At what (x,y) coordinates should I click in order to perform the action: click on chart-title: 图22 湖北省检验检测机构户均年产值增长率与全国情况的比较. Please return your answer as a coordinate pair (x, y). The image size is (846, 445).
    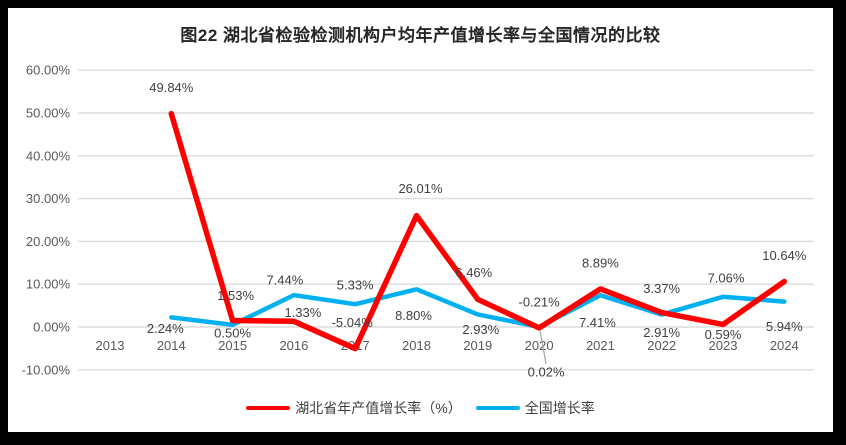
    Looking at the image, I should click on (420, 35).